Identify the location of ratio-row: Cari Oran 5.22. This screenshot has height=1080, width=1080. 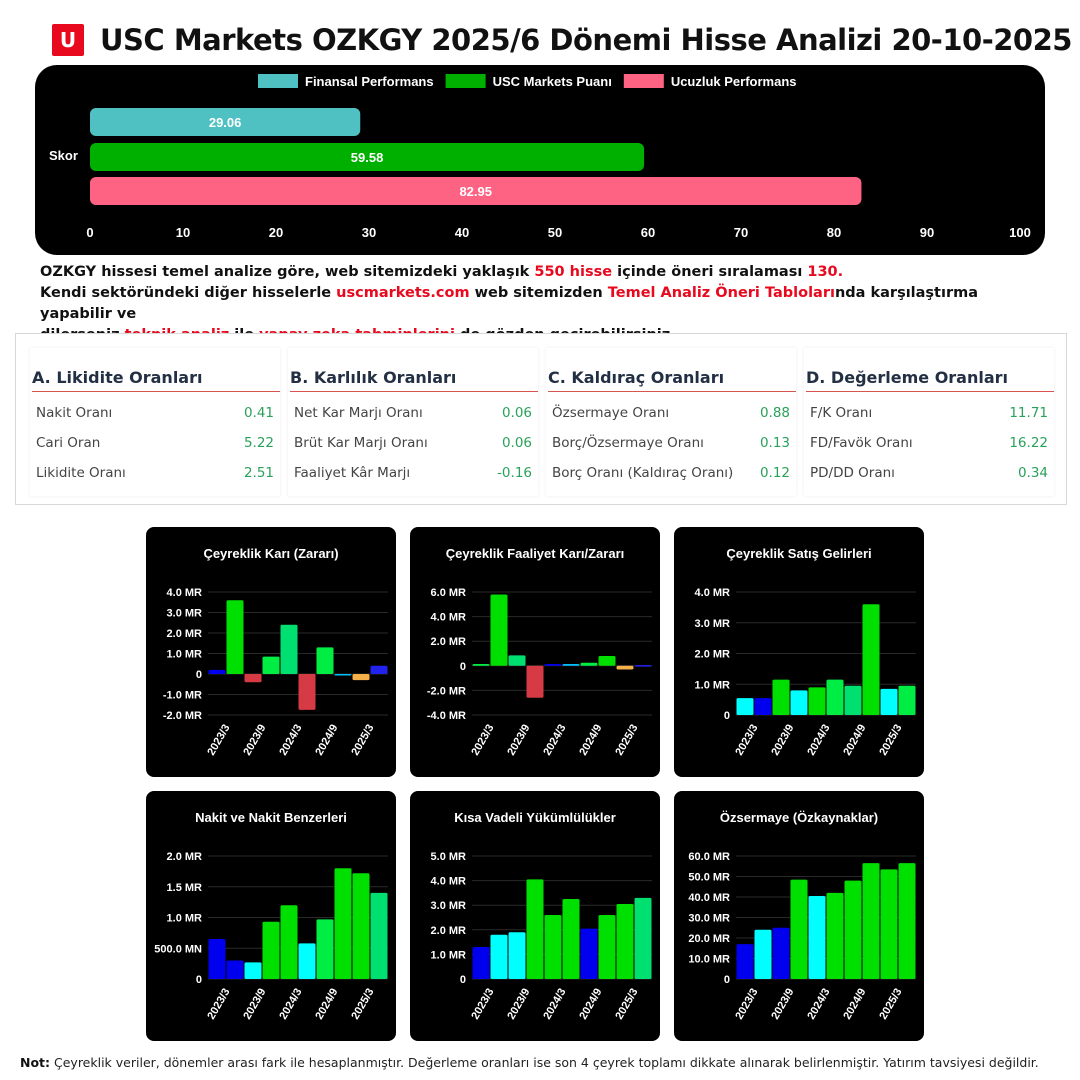
(155, 443).